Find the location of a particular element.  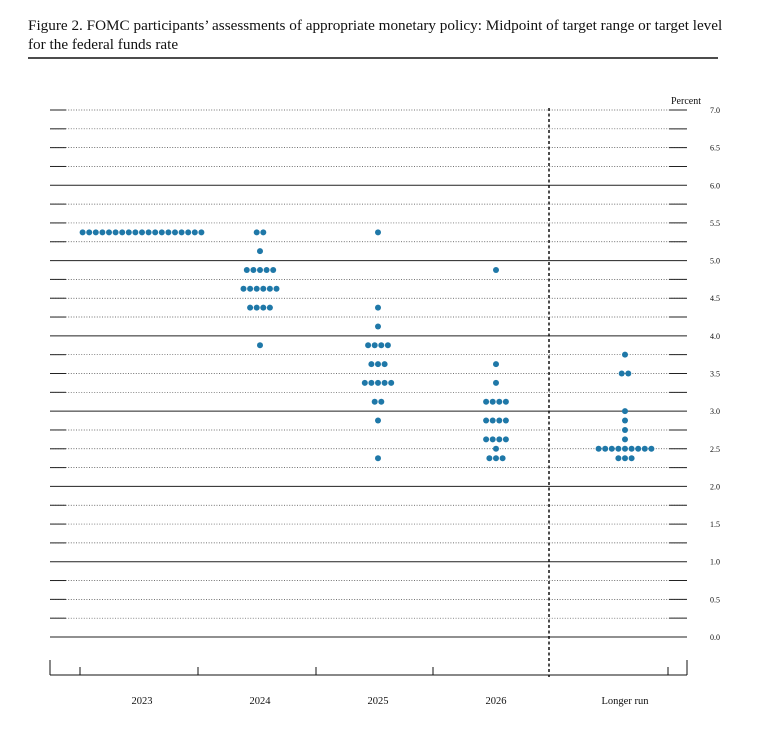

y-tick-label: 3.0 is located at coordinates (715, 411).